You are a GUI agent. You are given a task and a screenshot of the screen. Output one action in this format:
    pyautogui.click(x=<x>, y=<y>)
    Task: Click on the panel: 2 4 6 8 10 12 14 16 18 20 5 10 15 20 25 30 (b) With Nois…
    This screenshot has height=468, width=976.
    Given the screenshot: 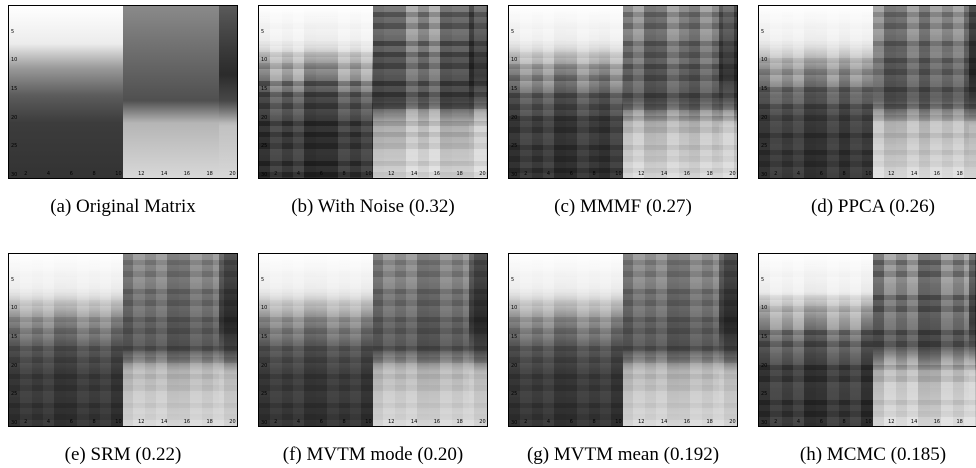 What is the action you would take?
    pyautogui.click(x=373, y=112)
    